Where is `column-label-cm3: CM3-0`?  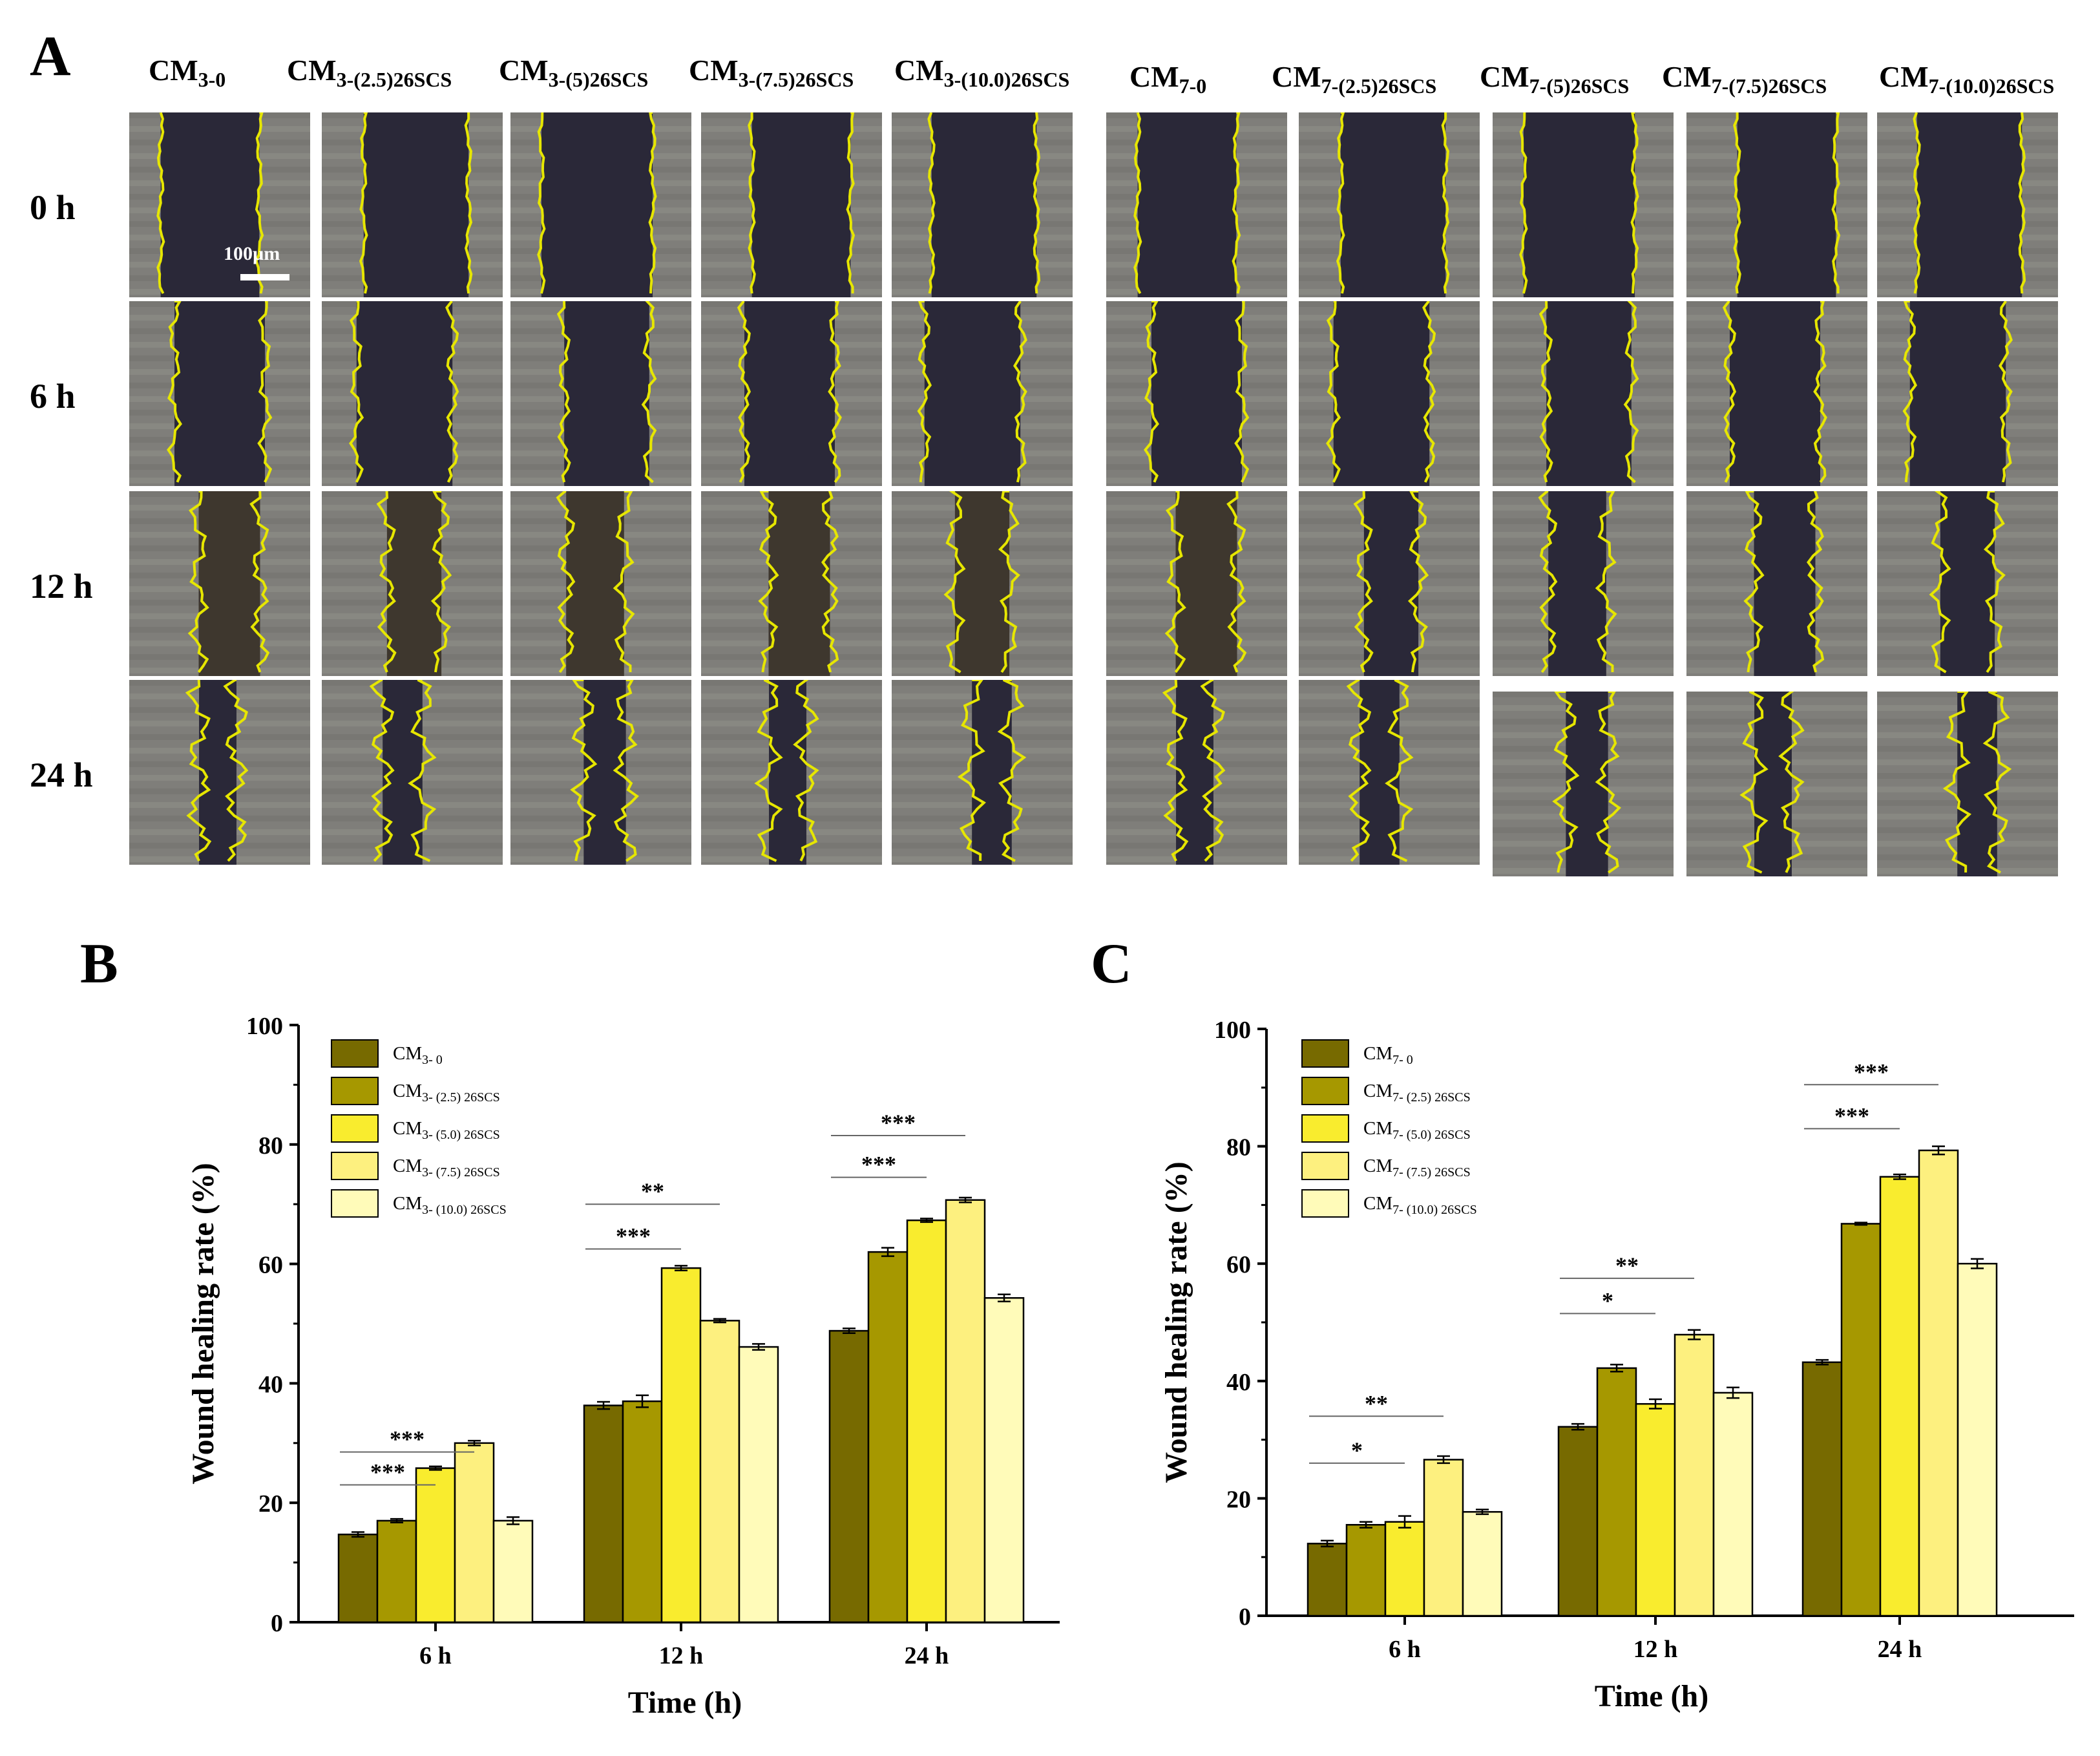
column-label-cm3: CM3-0 is located at coordinates (188, 73).